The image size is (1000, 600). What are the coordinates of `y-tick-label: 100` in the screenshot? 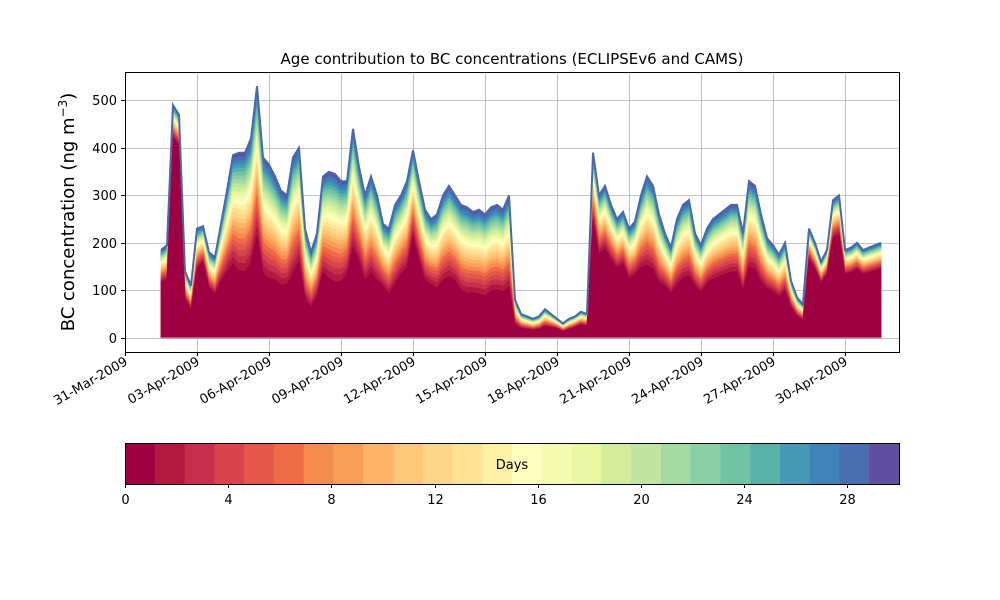 It's located at (104, 291).